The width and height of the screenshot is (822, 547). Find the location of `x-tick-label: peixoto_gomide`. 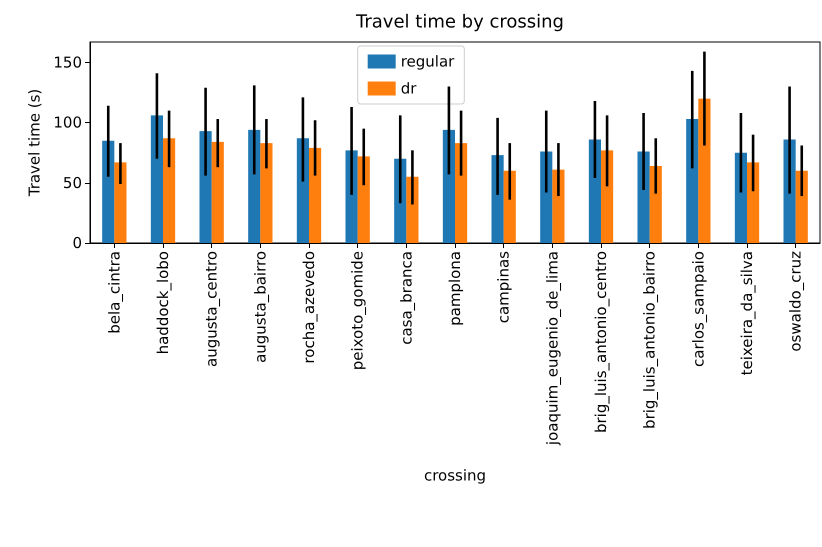

x-tick-label: peixoto_gomide is located at coordinates (357, 310).